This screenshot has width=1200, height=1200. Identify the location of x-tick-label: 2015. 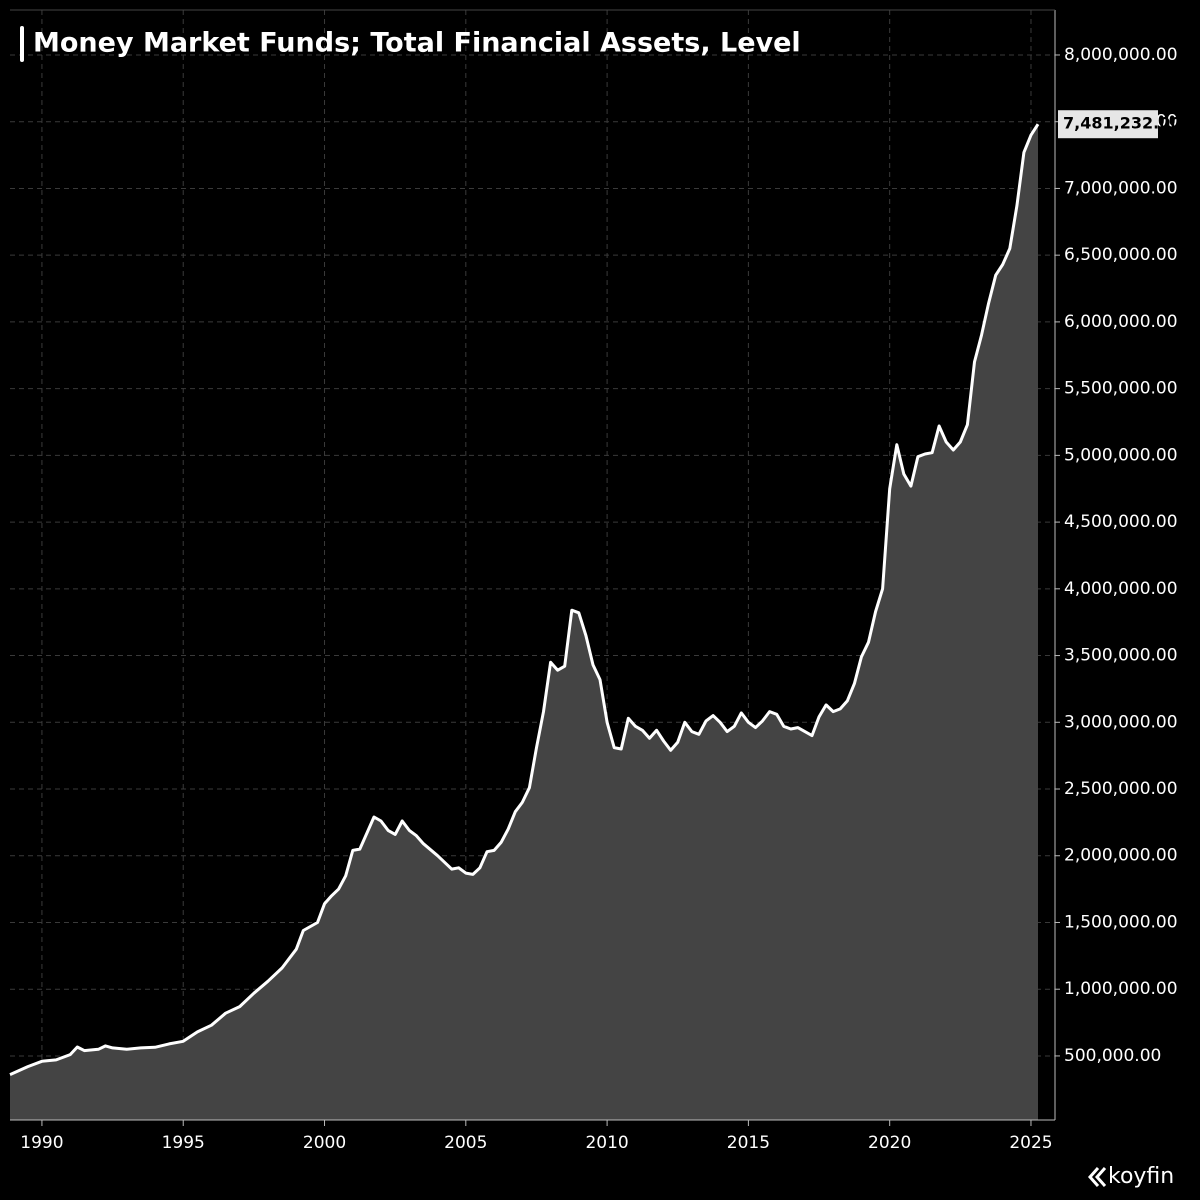
(748, 1143).